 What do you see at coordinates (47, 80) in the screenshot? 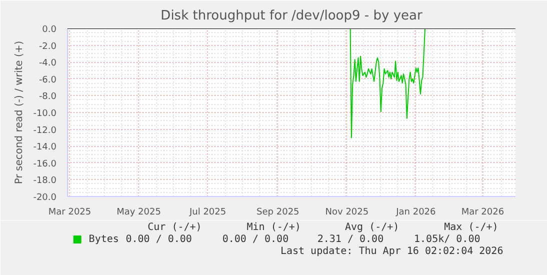
I see `y-tick-label: -6.0` at bounding box center [47, 80].